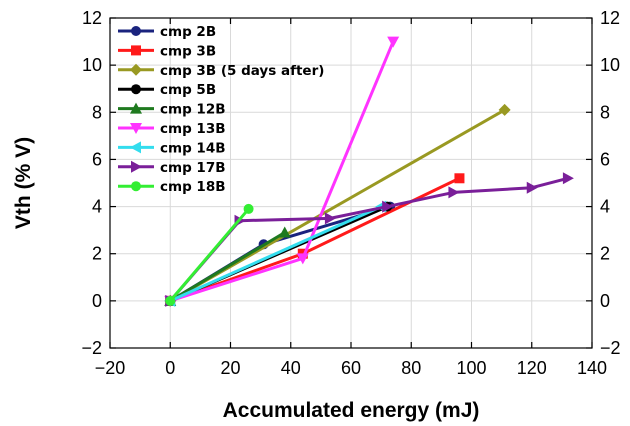 This screenshot has height=426, width=630. I want to click on legend-label: cmp 17B, so click(193, 168).